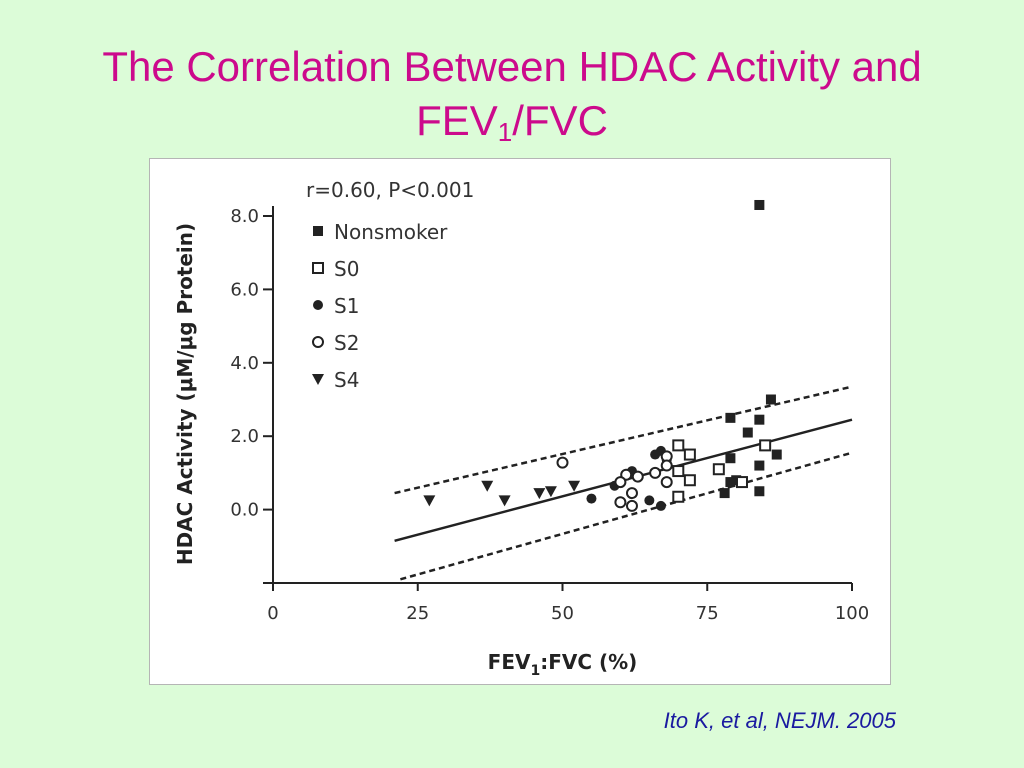 The image size is (1024, 768). Describe the element at coordinates (391, 232) in the screenshot. I see `legend-label-nonsmoker: Nonsmoker` at that location.